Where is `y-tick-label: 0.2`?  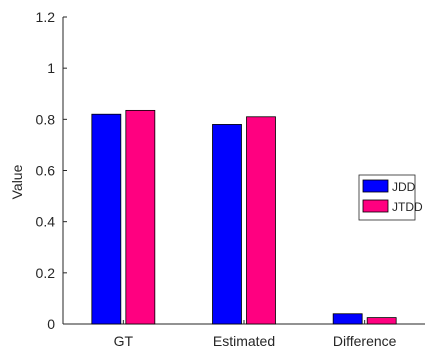 y-tick-label: 0.2 is located at coordinates (46, 273).